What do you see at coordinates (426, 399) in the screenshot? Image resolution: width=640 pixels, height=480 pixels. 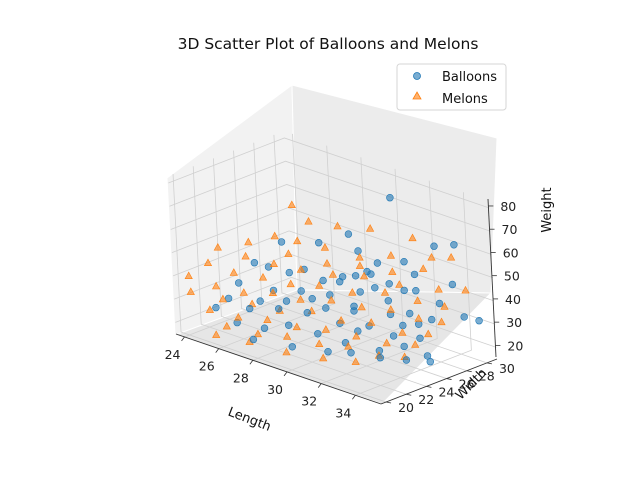 I see `y-tick-label: 22` at bounding box center [426, 399].